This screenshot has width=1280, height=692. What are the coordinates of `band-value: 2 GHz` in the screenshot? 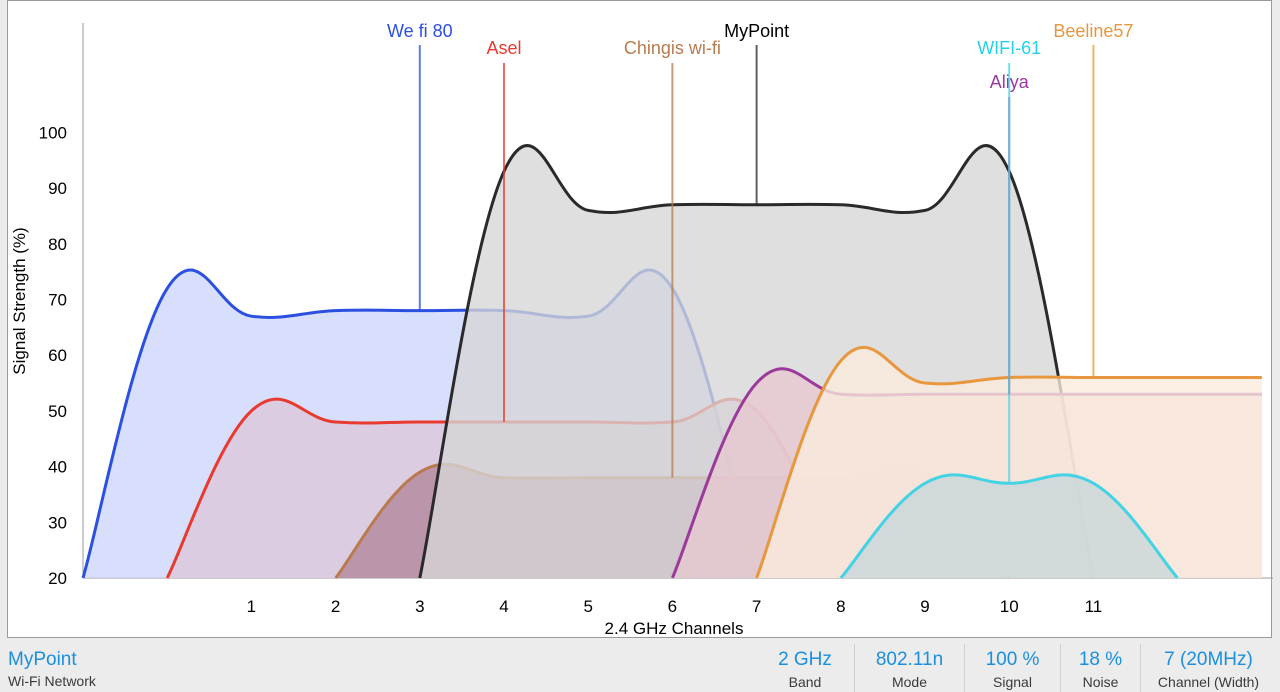 It's located at (805, 659).